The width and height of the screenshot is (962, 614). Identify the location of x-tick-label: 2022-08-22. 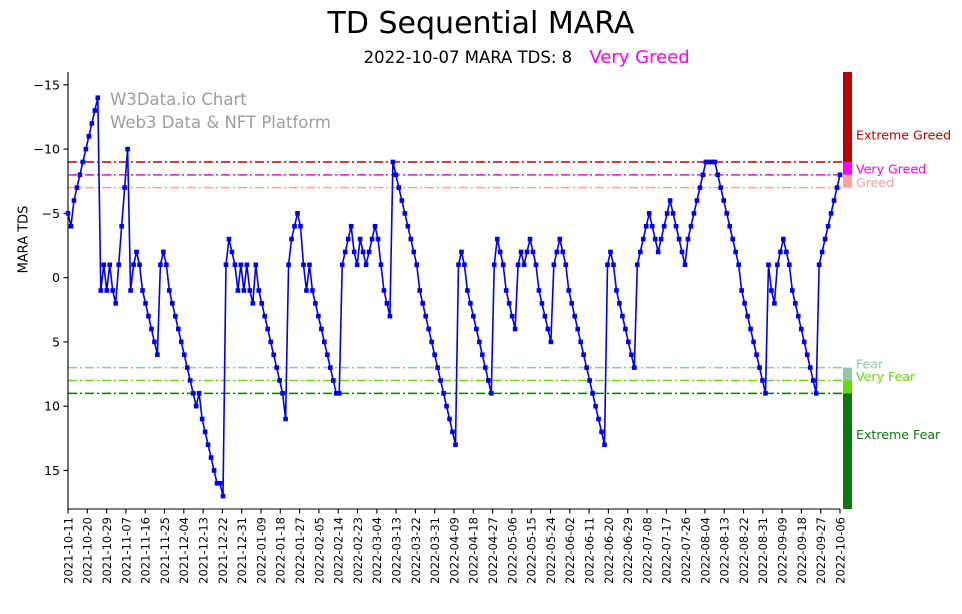
(744, 550).